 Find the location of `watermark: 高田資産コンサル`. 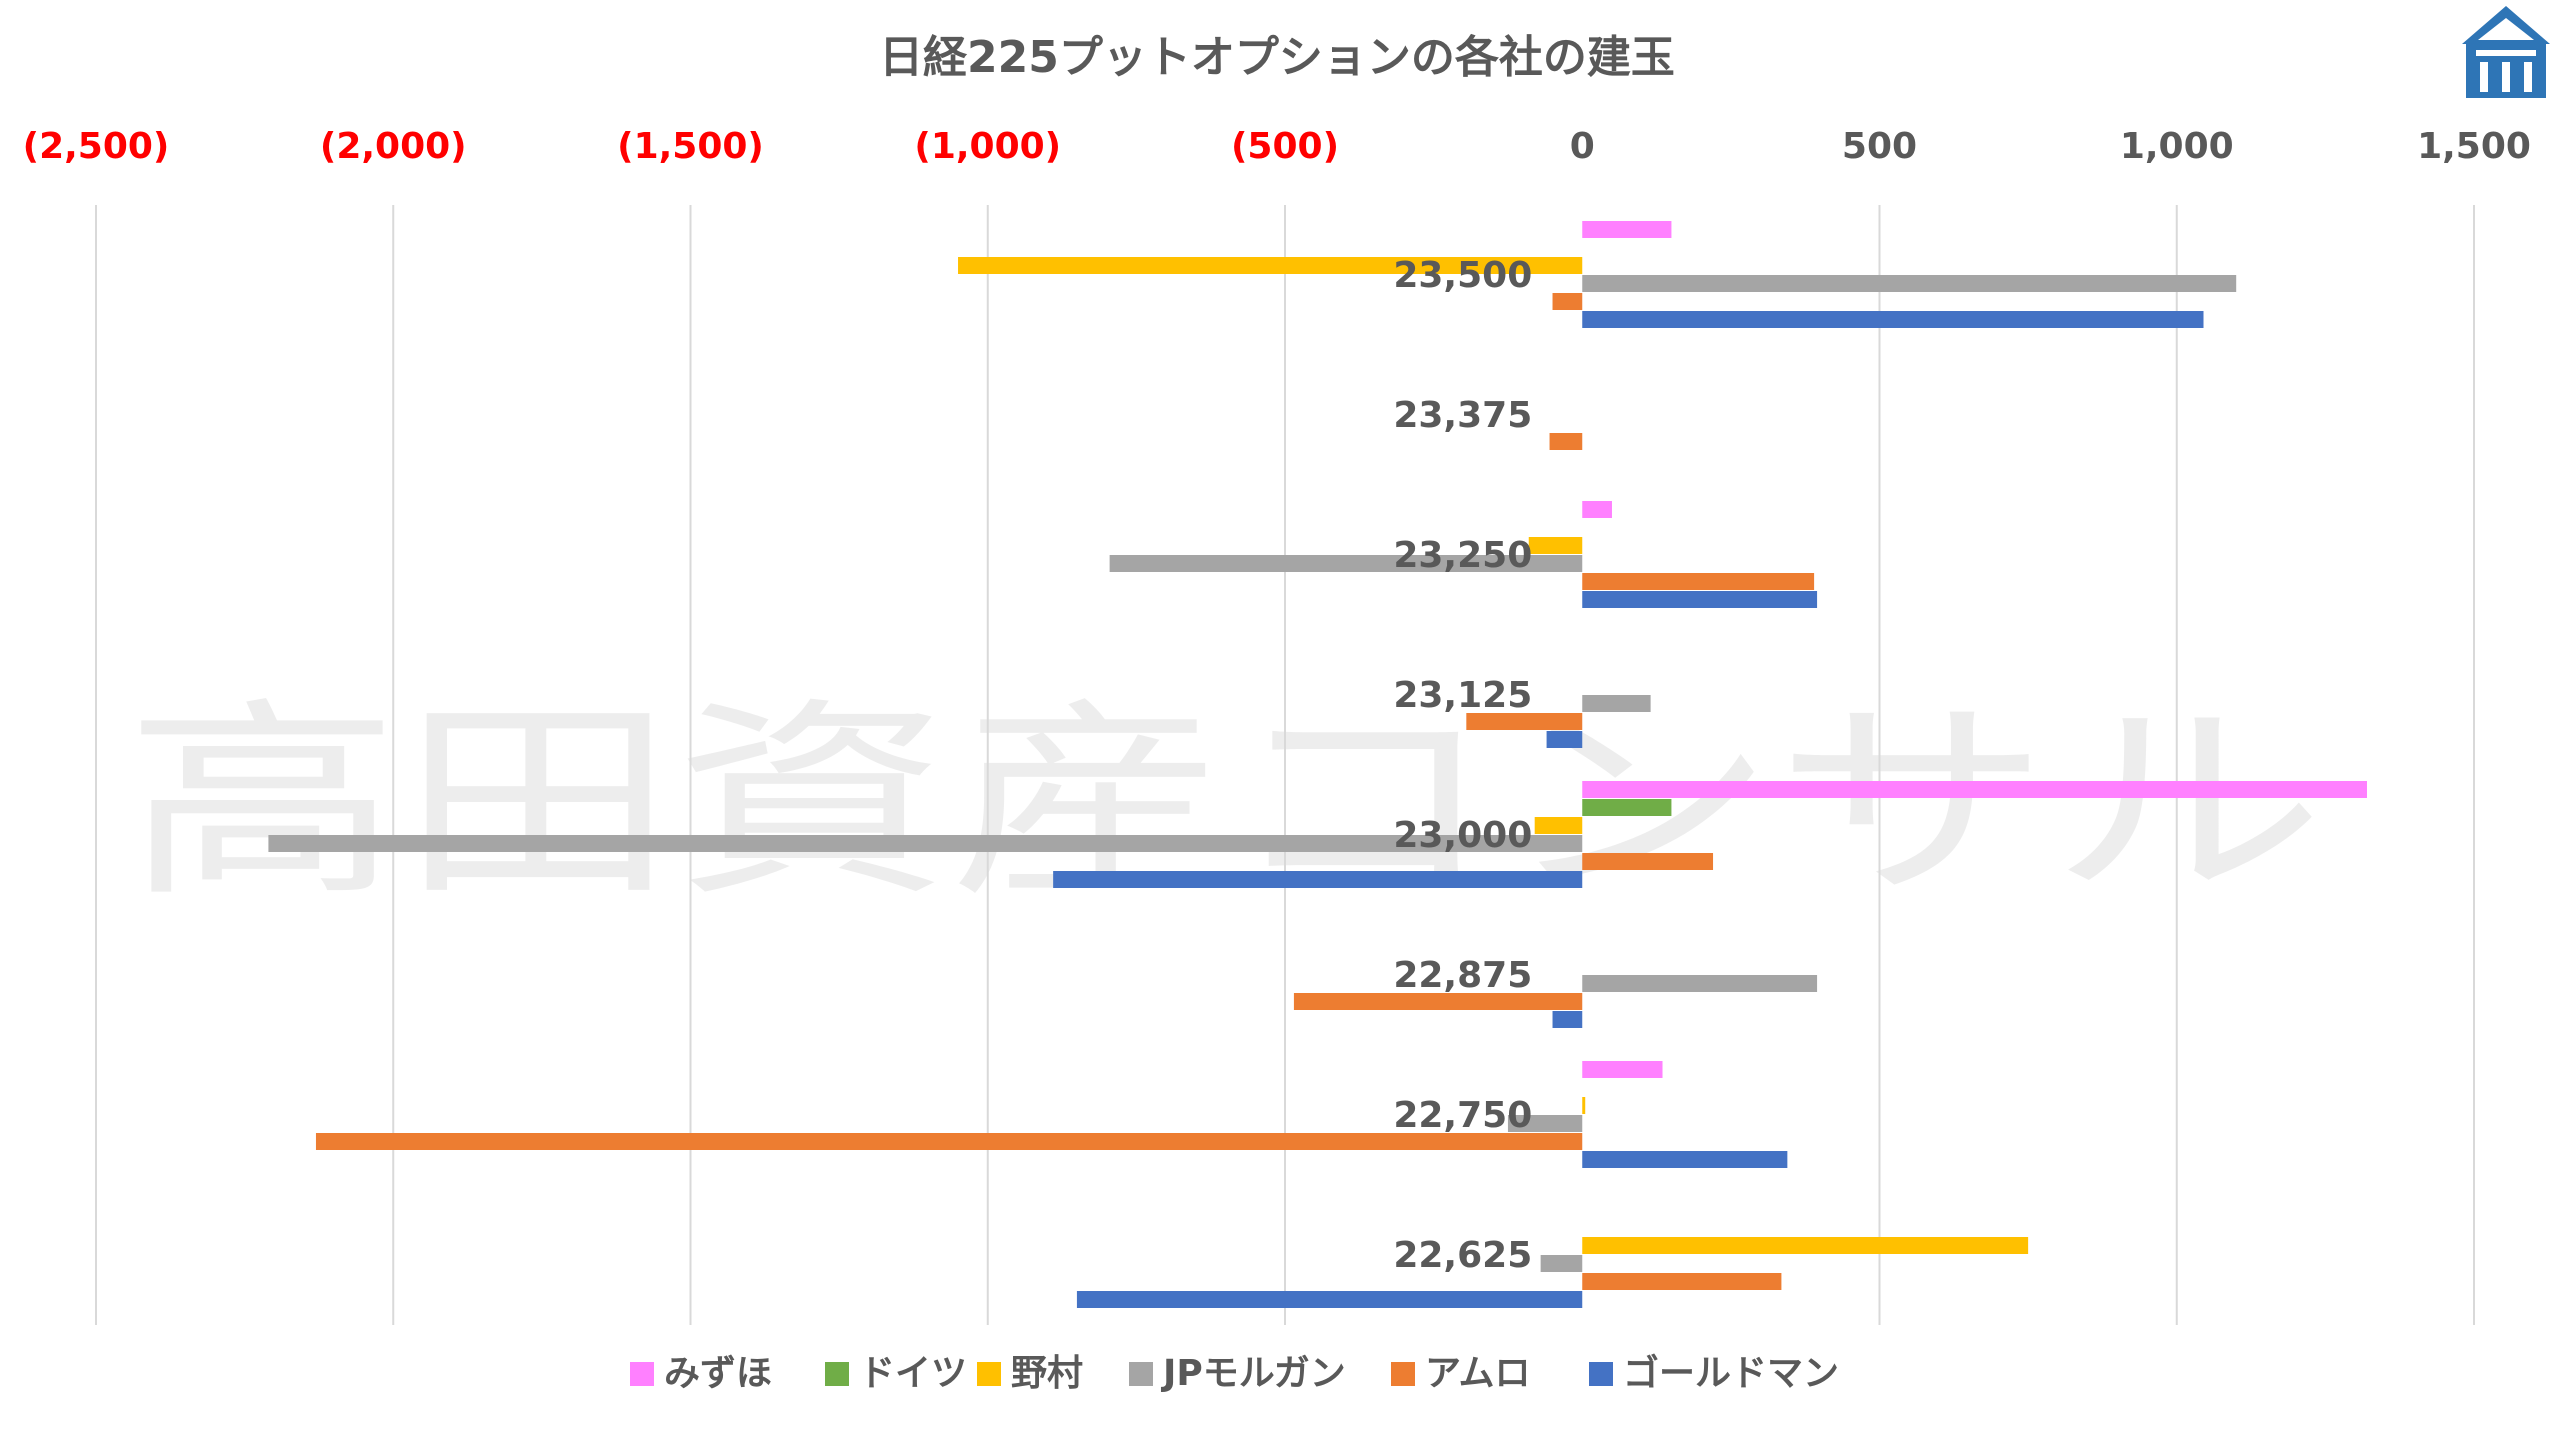

watermark: 高田資産コンサル is located at coordinates (1225, 802).